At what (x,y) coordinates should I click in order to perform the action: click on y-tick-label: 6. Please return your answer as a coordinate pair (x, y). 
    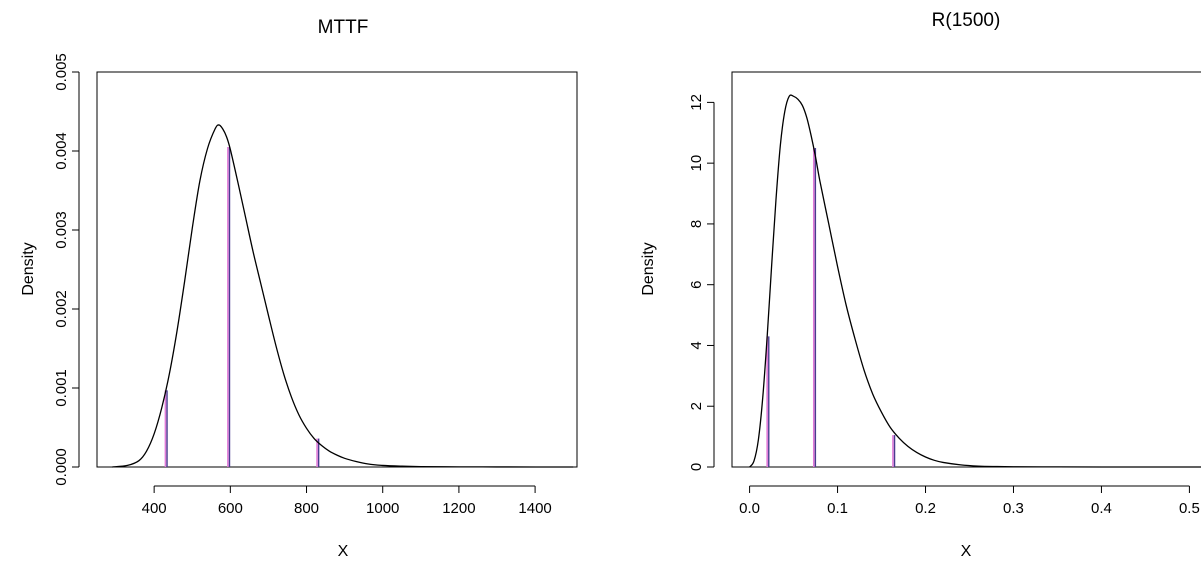
    Looking at the image, I should click on (696, 285).